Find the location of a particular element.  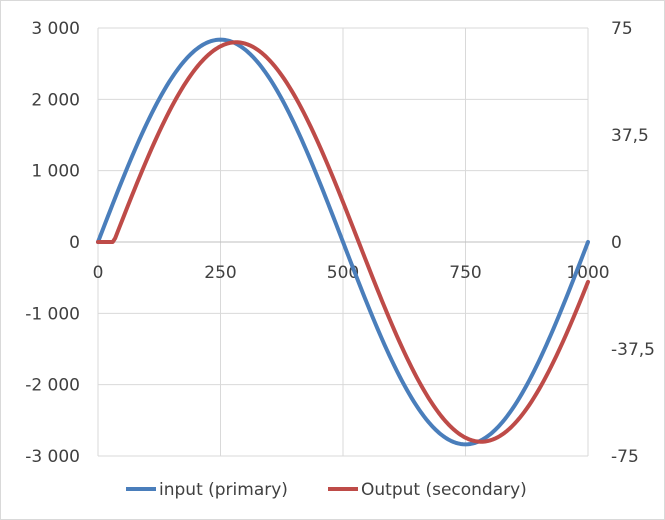

right-axis-ticks: 75 37,5 0 -37,5 -75 is located at coordinates (633, 243).